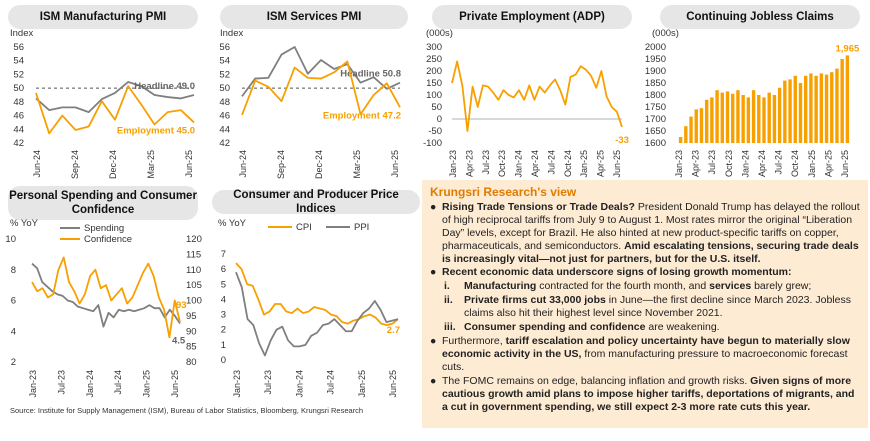  Describe the element at coordinates (13, 331) in the screenshot. I see `y-tick-label: 4` at that location.